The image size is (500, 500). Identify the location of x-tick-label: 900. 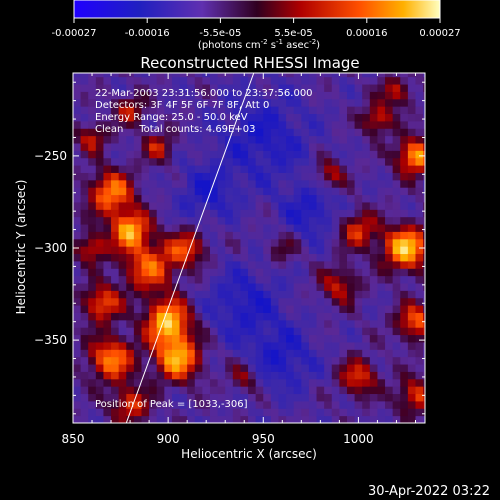
(168, 439).